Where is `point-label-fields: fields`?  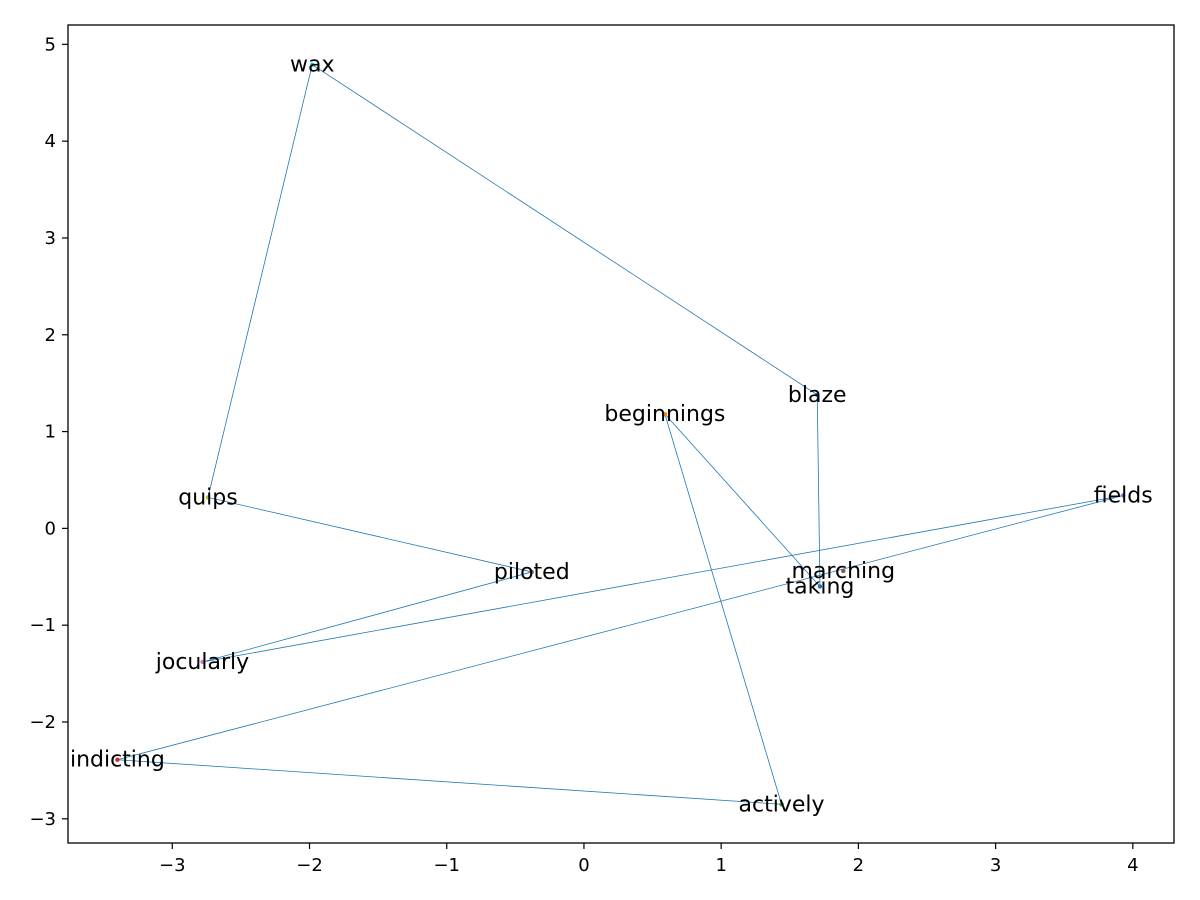
point-label-fields: fields is located at coordinates (1123, 495).